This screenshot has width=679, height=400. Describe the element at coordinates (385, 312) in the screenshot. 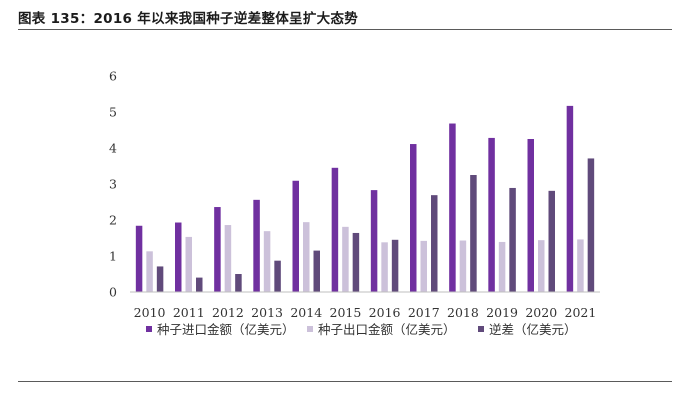

I see `x-tick-label: 2016` at that location.